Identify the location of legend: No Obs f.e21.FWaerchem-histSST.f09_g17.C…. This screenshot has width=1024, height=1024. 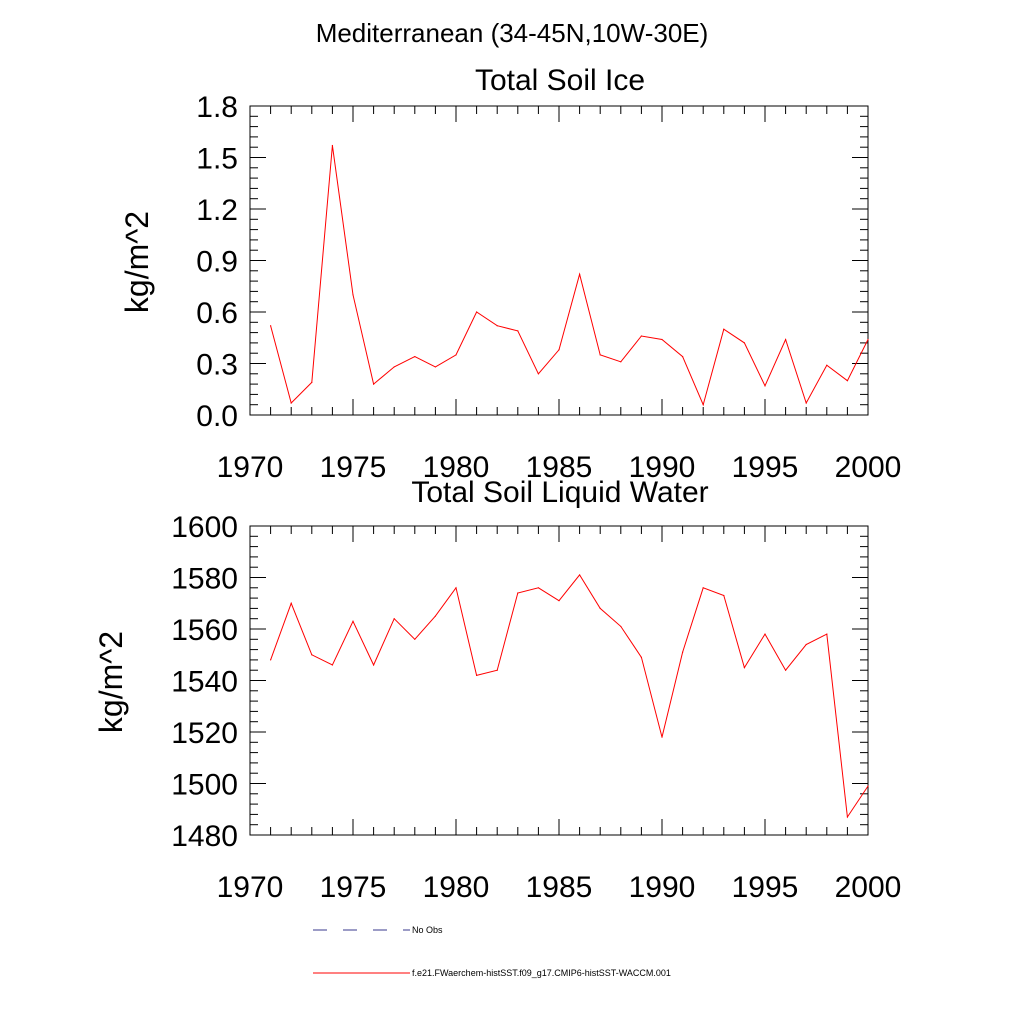
(492, 951).